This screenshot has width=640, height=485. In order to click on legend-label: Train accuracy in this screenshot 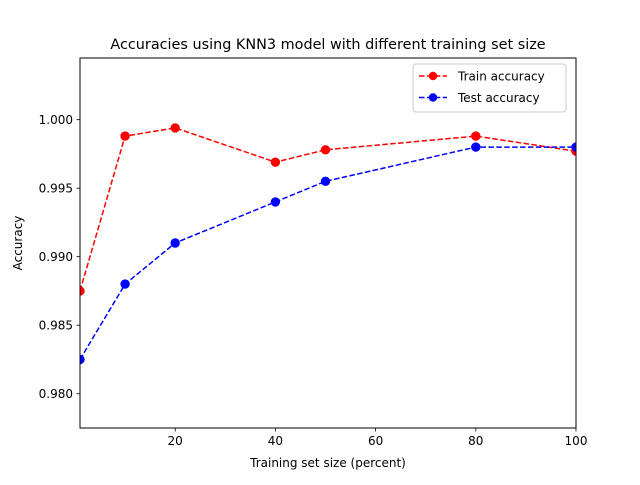, I will do `click(501, 76)`.